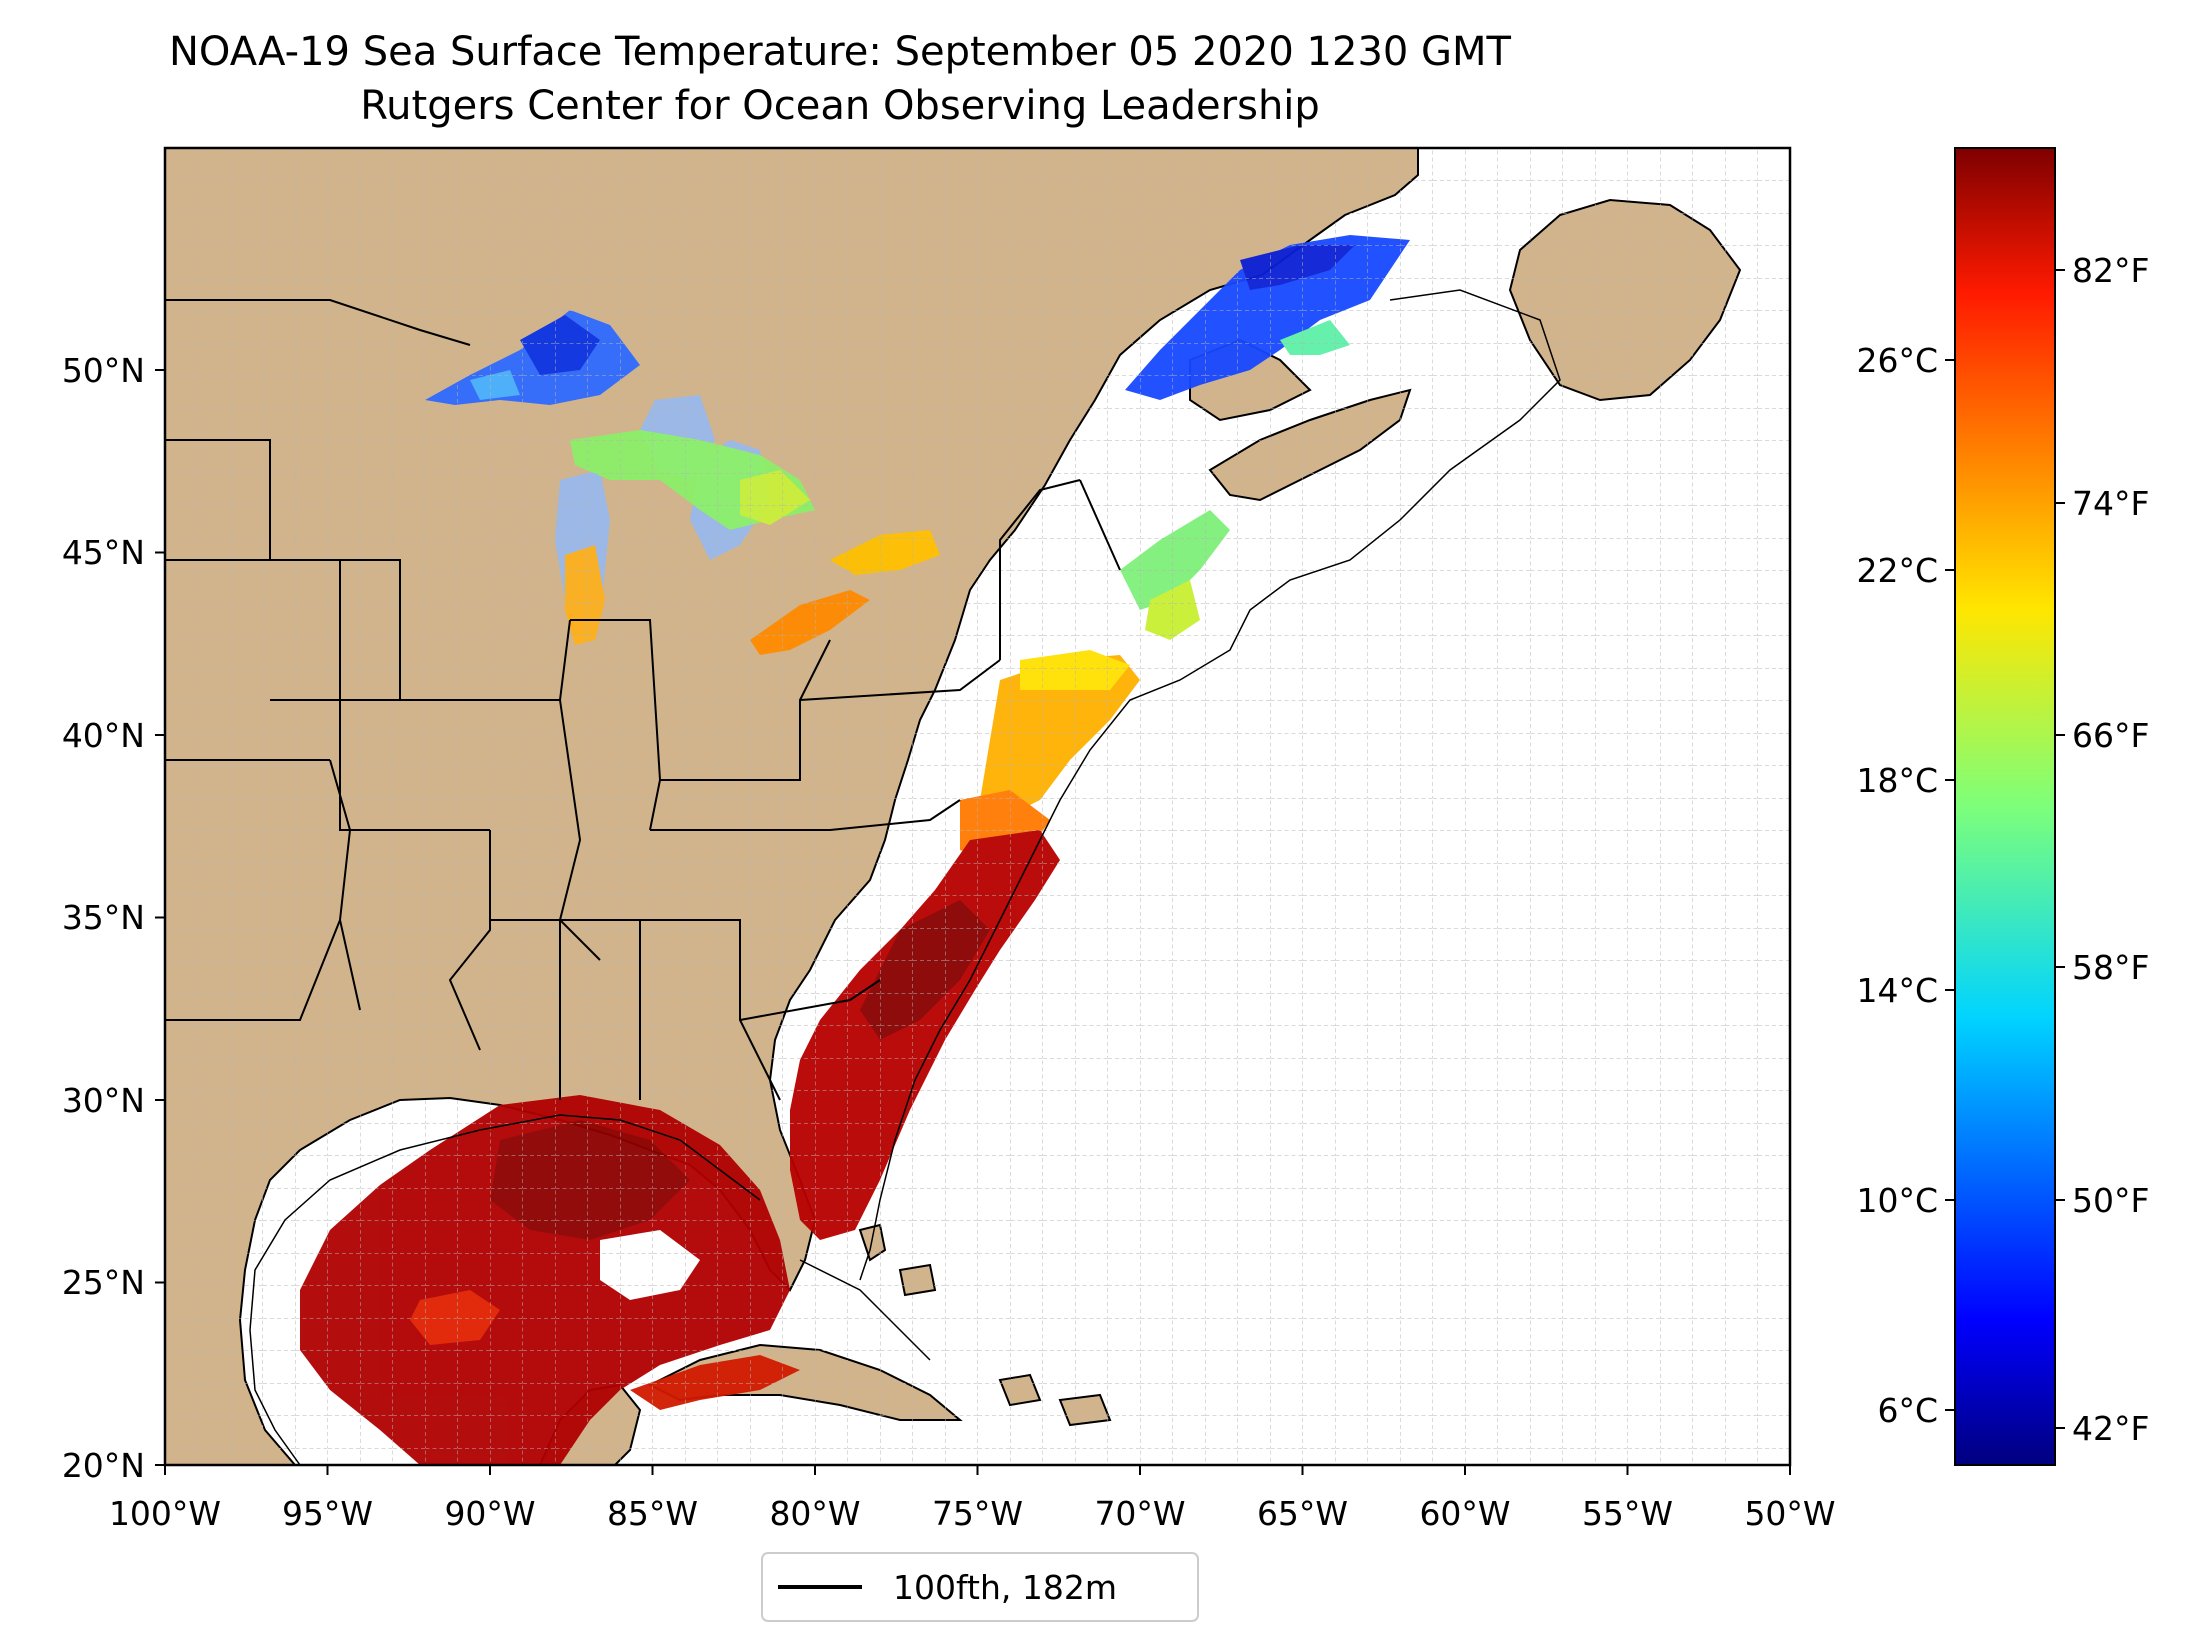  I want to click on lon-tick-label: 90°W, so click(489, 1513).